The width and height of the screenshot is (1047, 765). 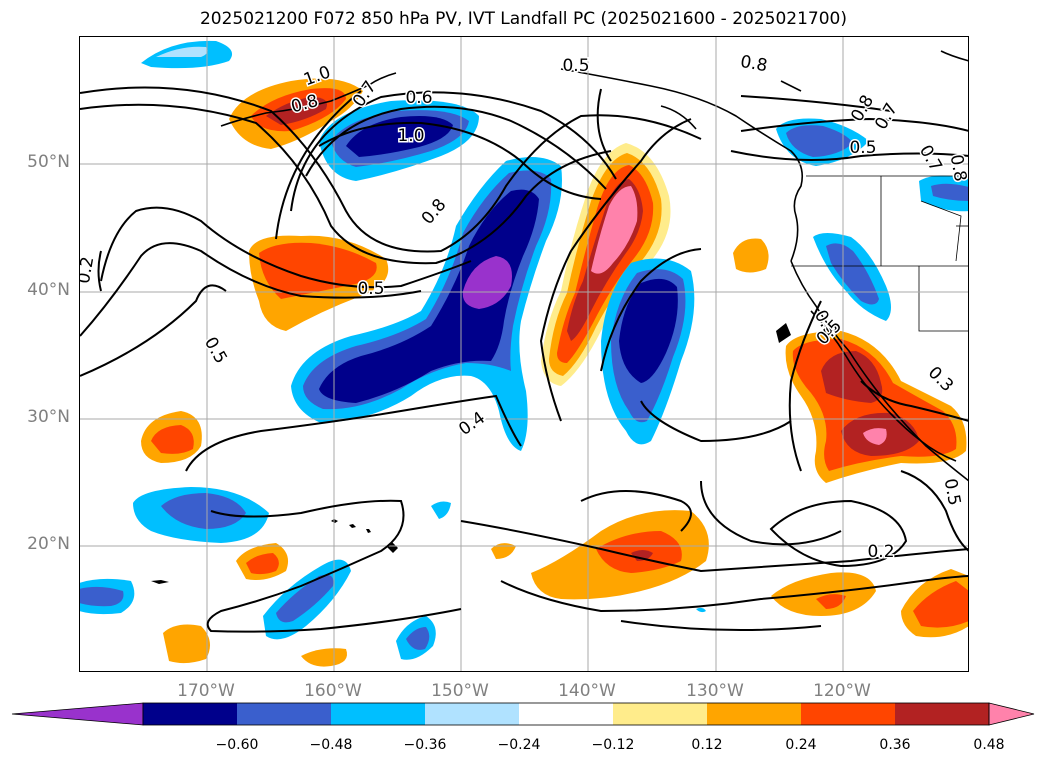 I want to click on colorbar-tick-label: −0.12, so click(x=613, y=745).